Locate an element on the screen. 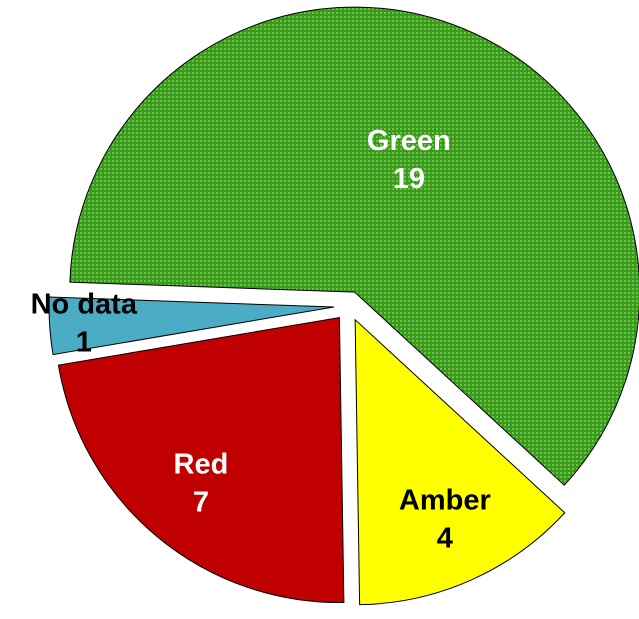 This screenshot has width=639, height=619. slice-value: 7 is located at coordinates (201, 503).